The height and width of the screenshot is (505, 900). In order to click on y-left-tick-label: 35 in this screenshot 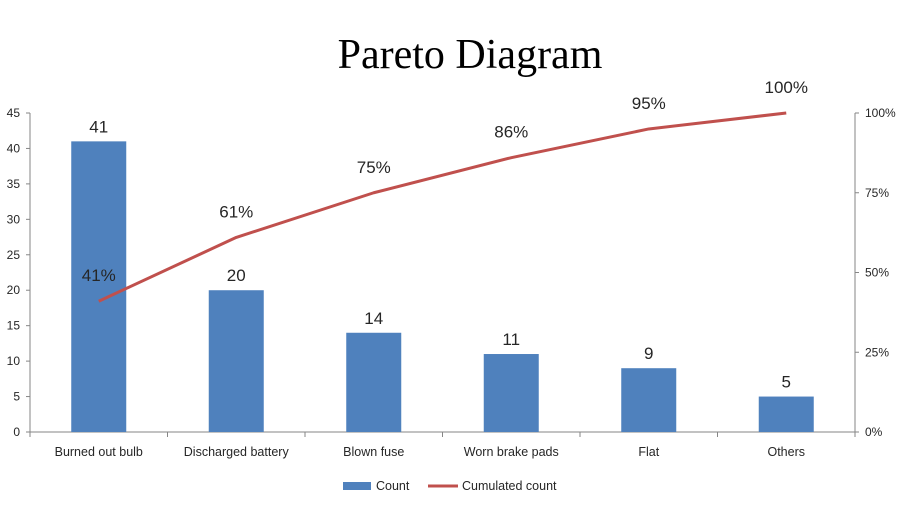, I will do `click(14, 184)`.